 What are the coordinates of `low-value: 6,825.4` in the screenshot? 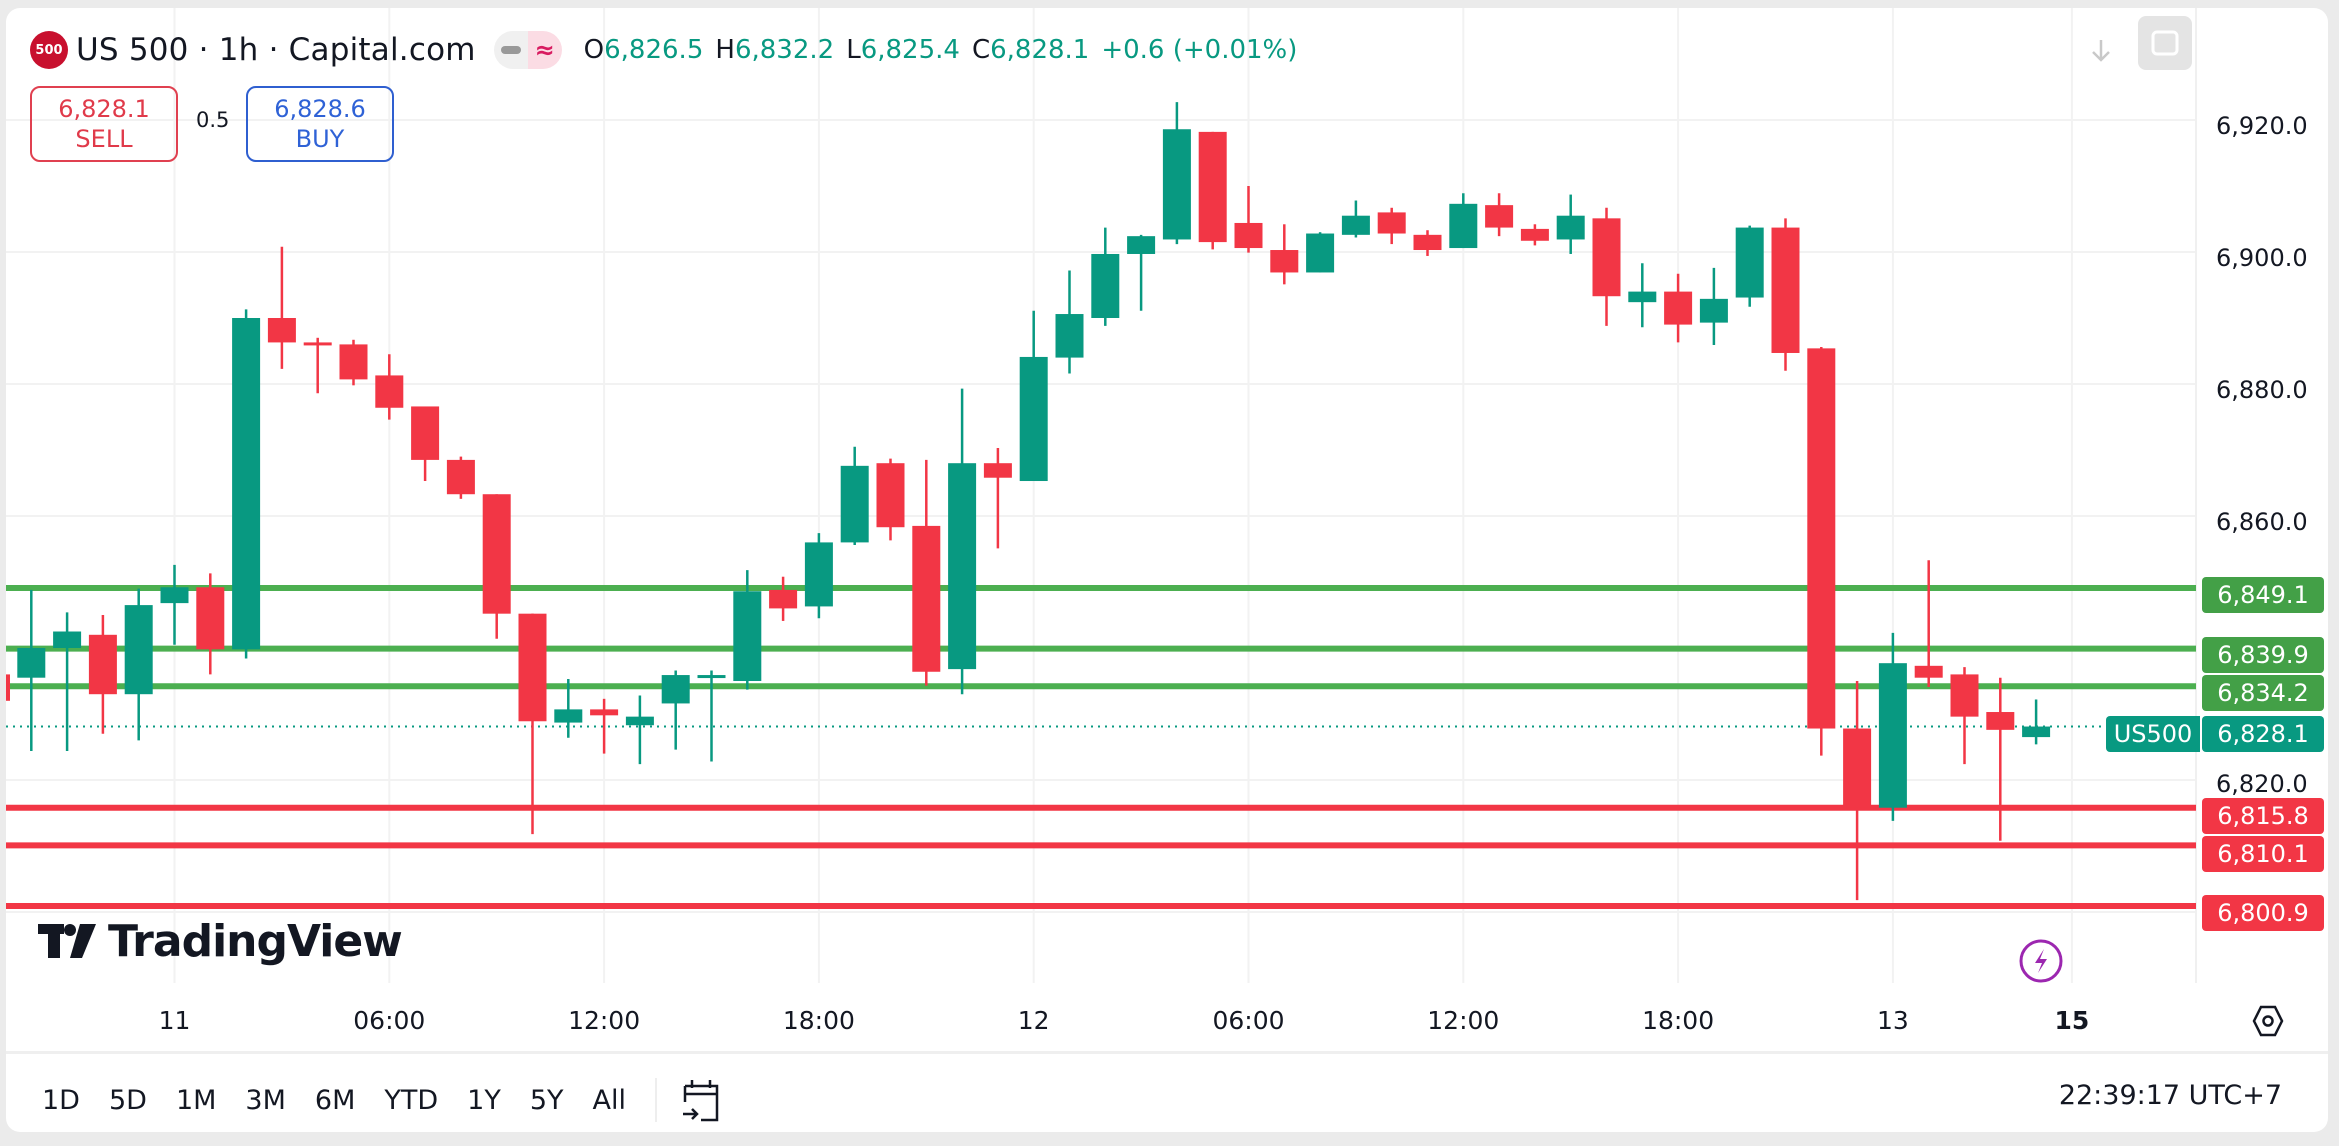 It's located at (910, 50).